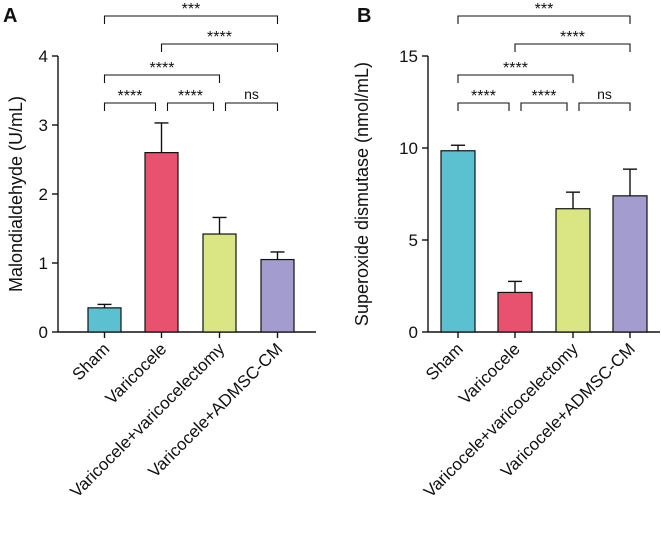  I want to click on y-tick-label: 4, so click(43, 56).